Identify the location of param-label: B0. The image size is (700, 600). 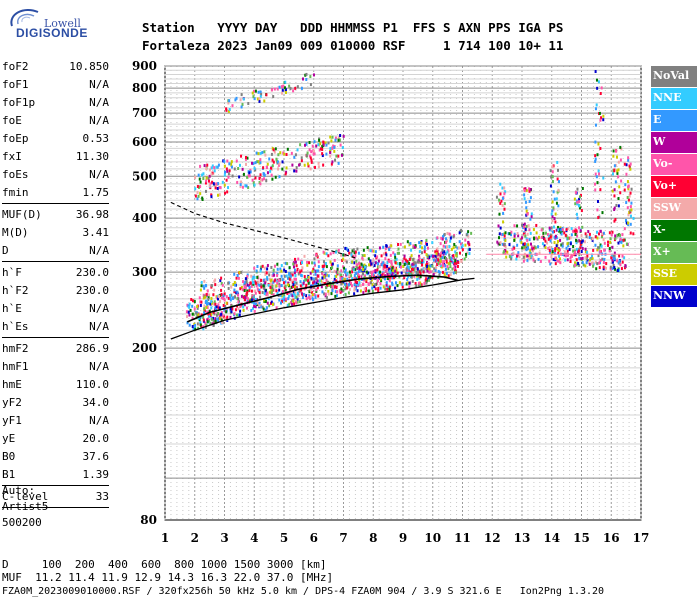
(9, 456).